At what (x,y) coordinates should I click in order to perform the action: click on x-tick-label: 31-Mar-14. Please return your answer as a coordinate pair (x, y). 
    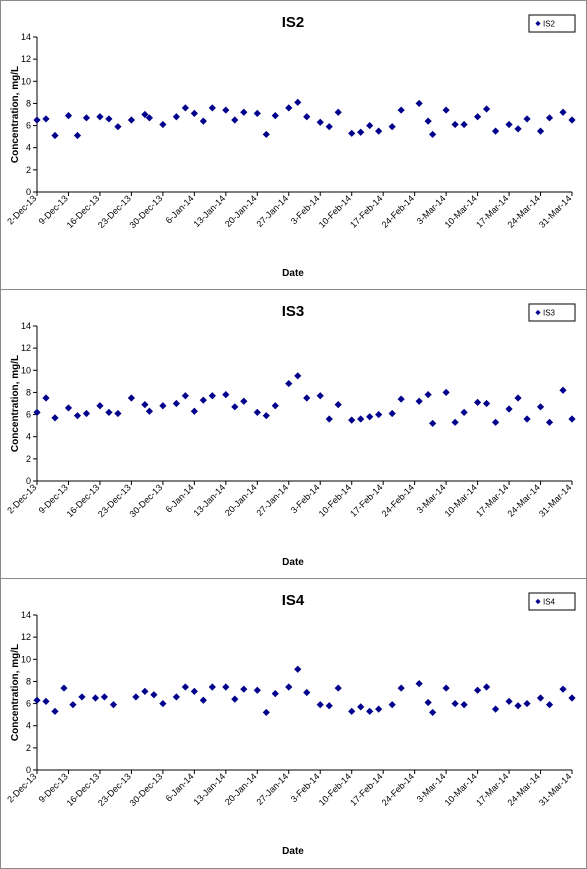
    Looking at the image, I should click on (555, 789).